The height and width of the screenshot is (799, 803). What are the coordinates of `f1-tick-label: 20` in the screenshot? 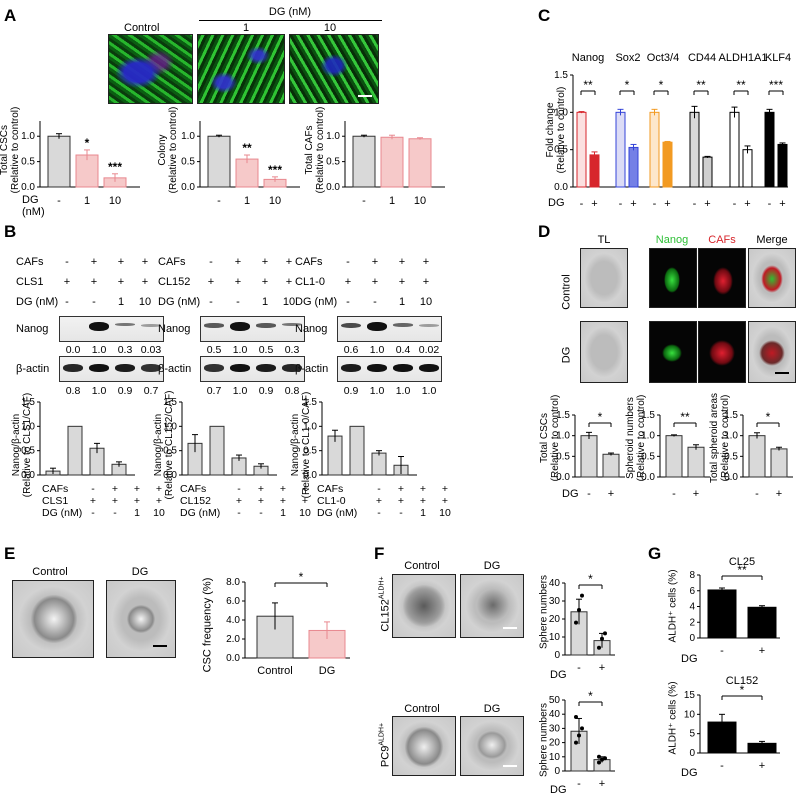 It's located at (555, 619).